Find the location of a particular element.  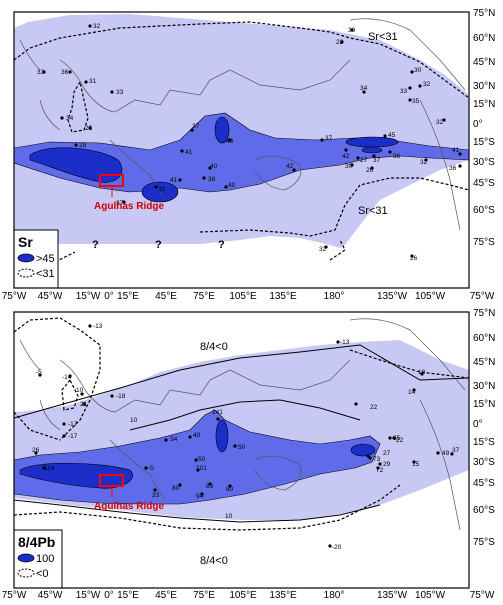

sr-region-label-ne: Sr<31 is located at coordinates (383, 37).